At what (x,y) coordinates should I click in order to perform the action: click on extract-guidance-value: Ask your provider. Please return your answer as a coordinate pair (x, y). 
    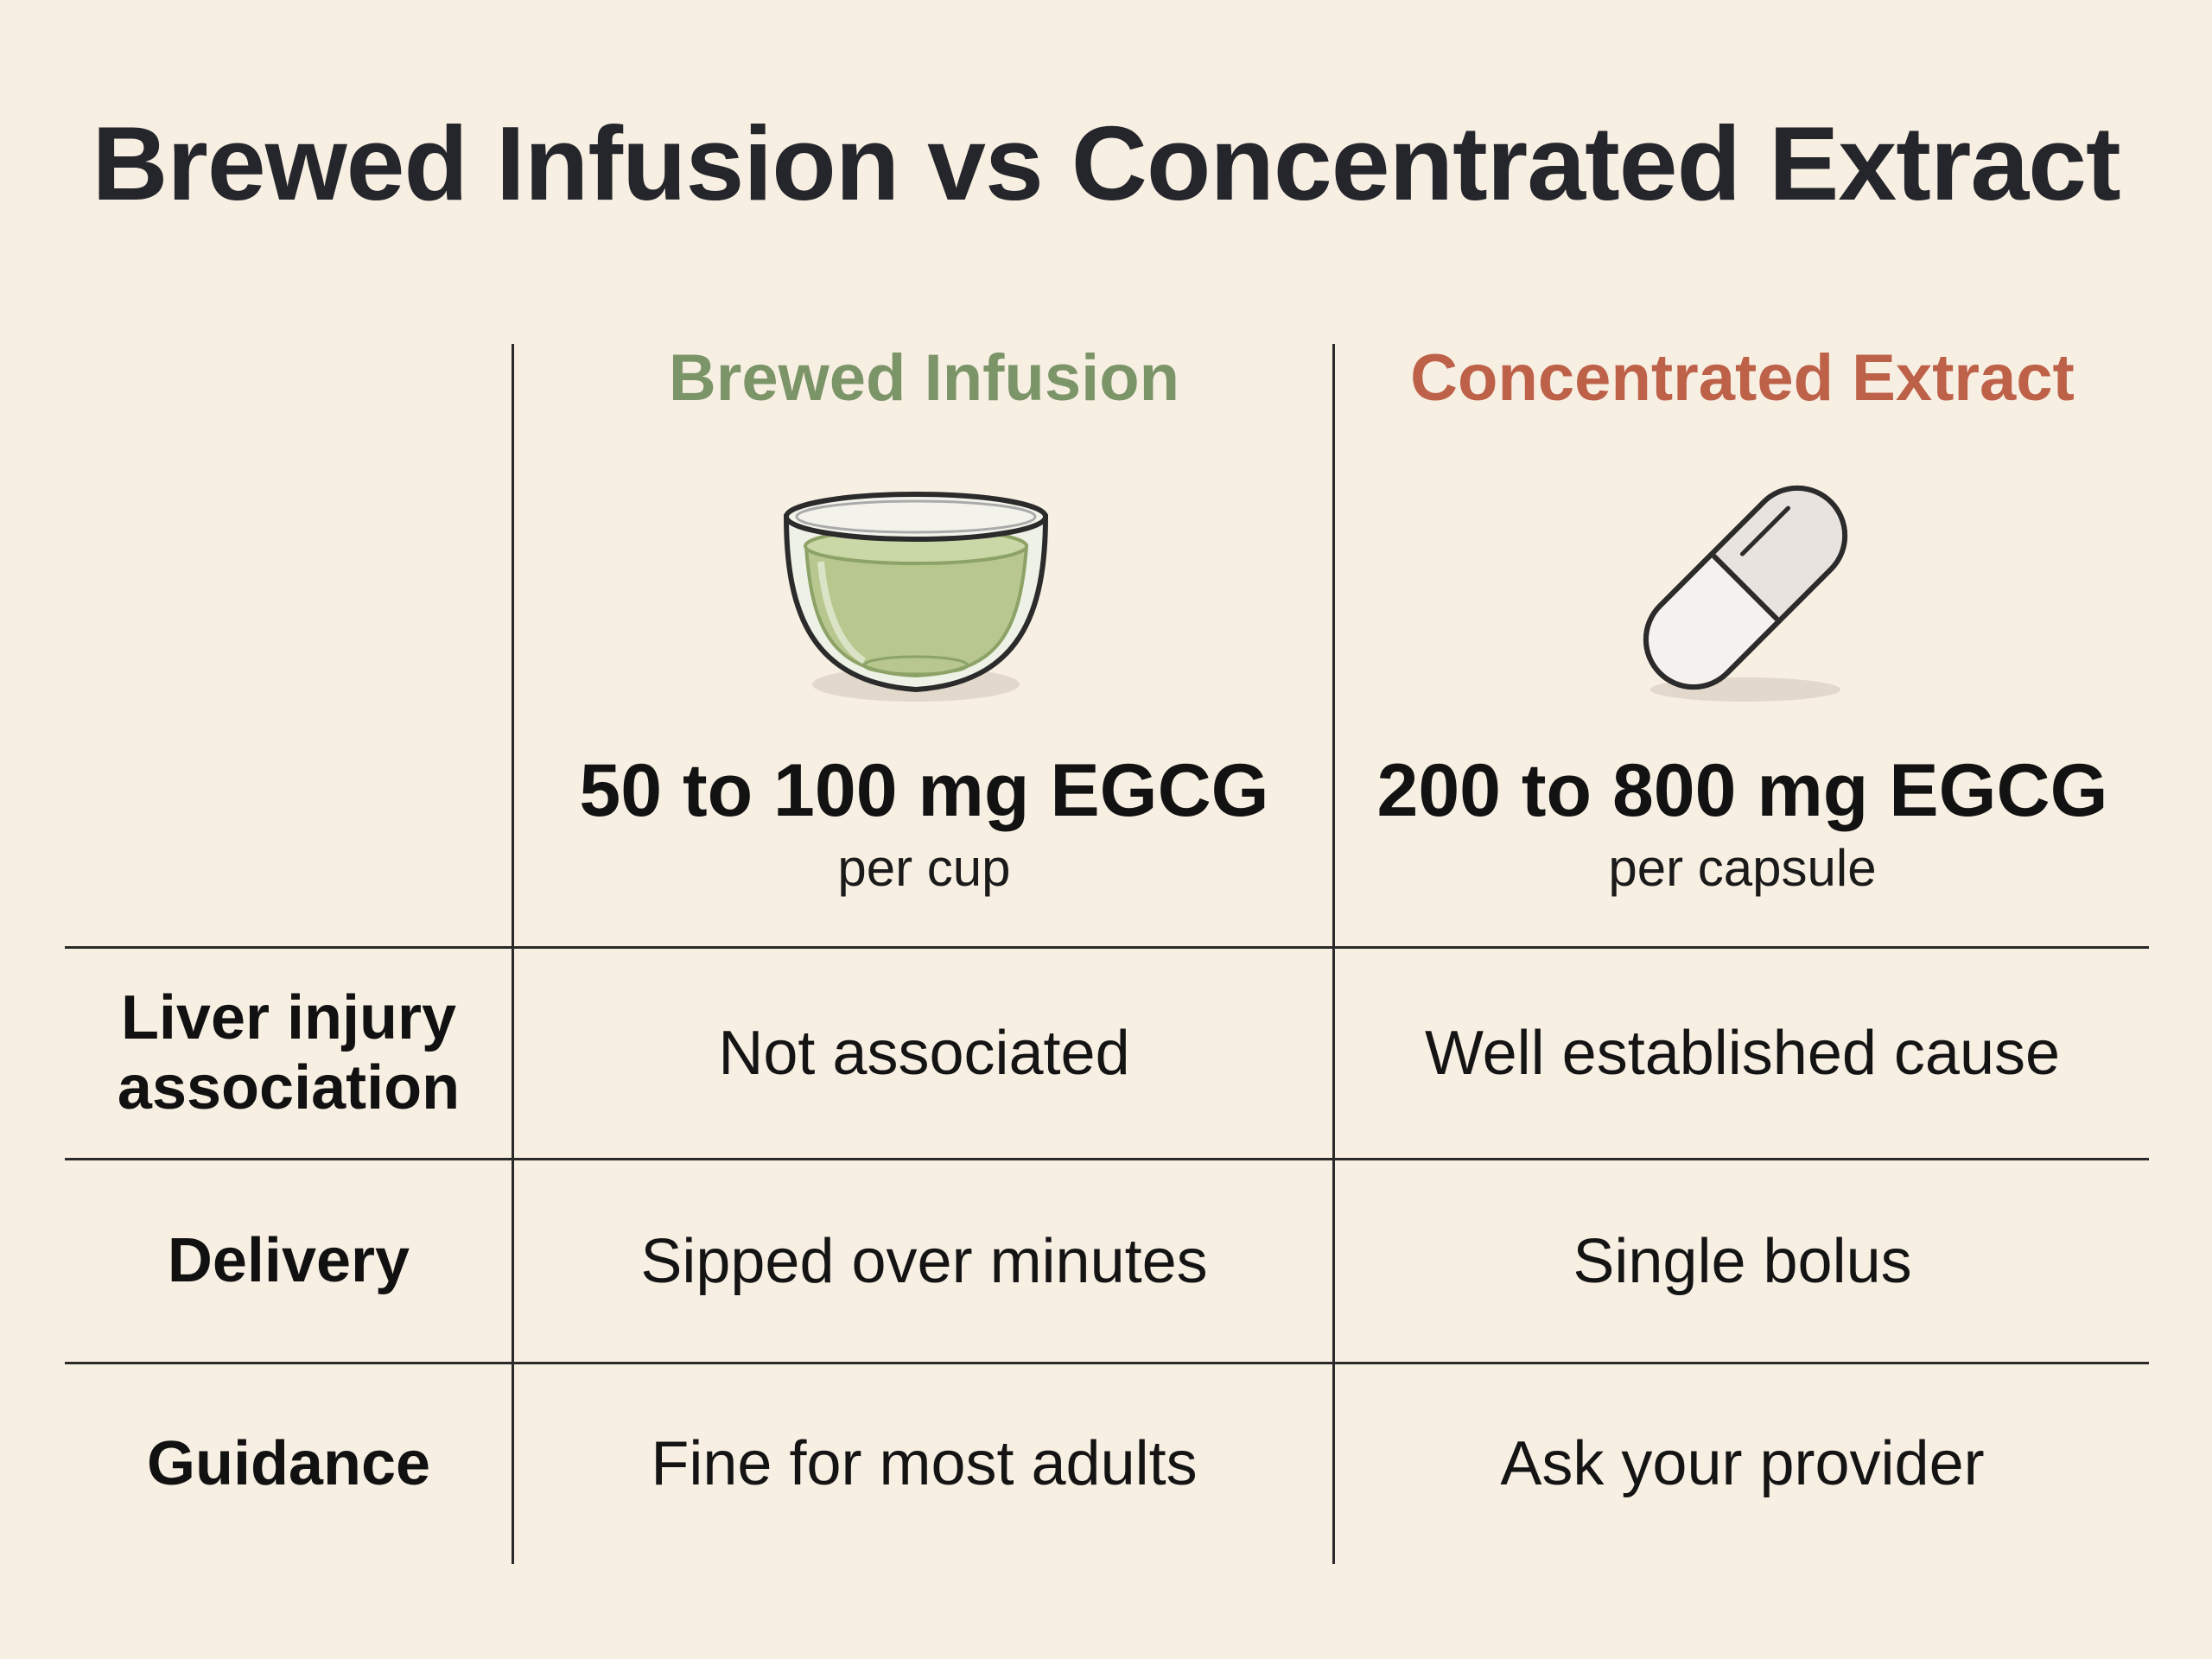
    Looking at the image, I should click on (1742, 1463).